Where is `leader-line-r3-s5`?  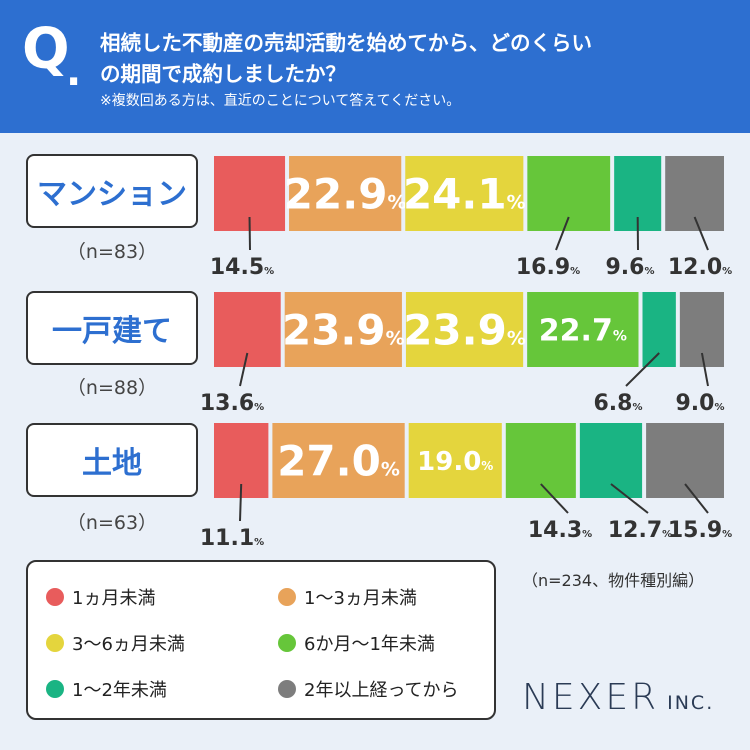 leader-line-r3-s5 is located at coordinates (629, 498).